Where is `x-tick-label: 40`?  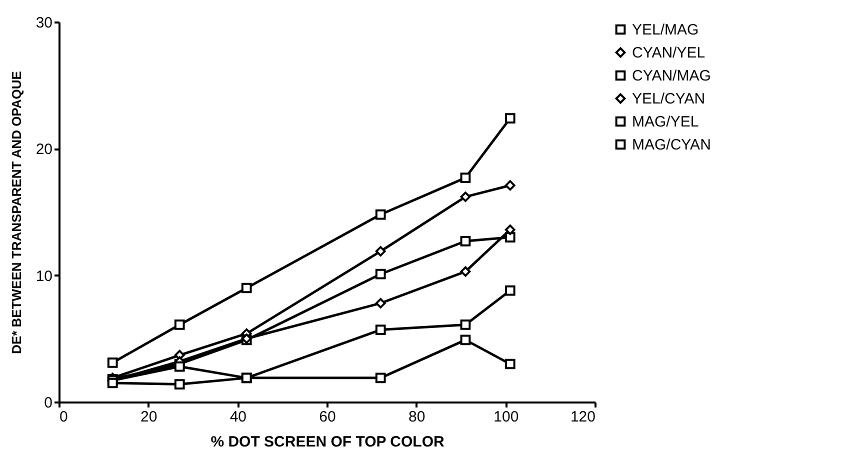 x-tick-label: 40 is located at coordinates (238, 417).